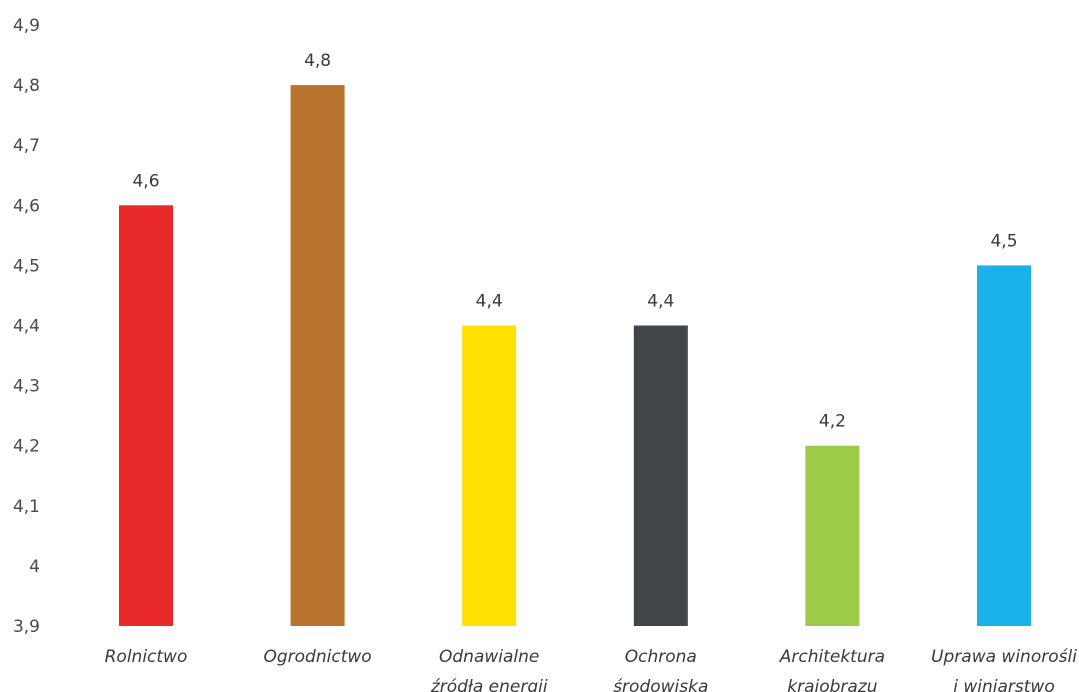  Describe the element at coordinates (26, 206) in the screenshot. I see `y-tick-label: 4,6` at that location.